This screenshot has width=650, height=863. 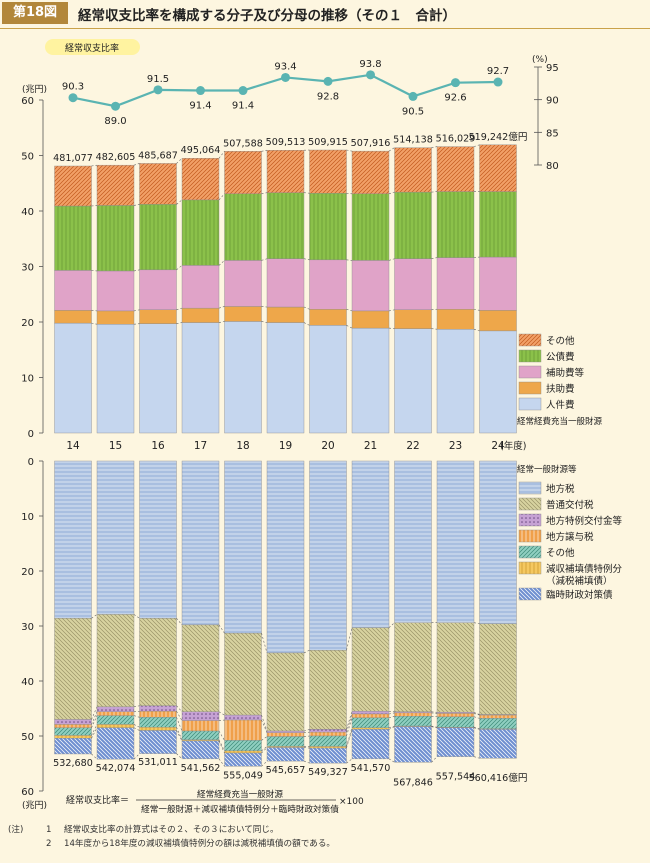 What do you see at coordinates (267, 16) in the screenshot?
I see `figure-title: 経常収支比率を構成する分子及び分母の推移（その１ 合計）` at bounding box center [267, 16].